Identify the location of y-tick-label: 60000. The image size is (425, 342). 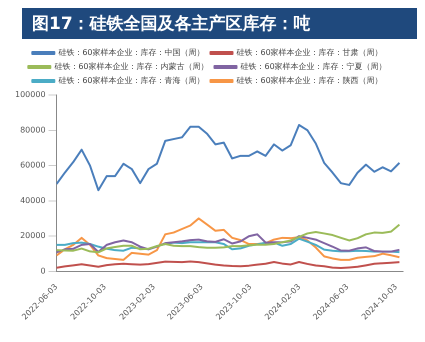
(33, 165).